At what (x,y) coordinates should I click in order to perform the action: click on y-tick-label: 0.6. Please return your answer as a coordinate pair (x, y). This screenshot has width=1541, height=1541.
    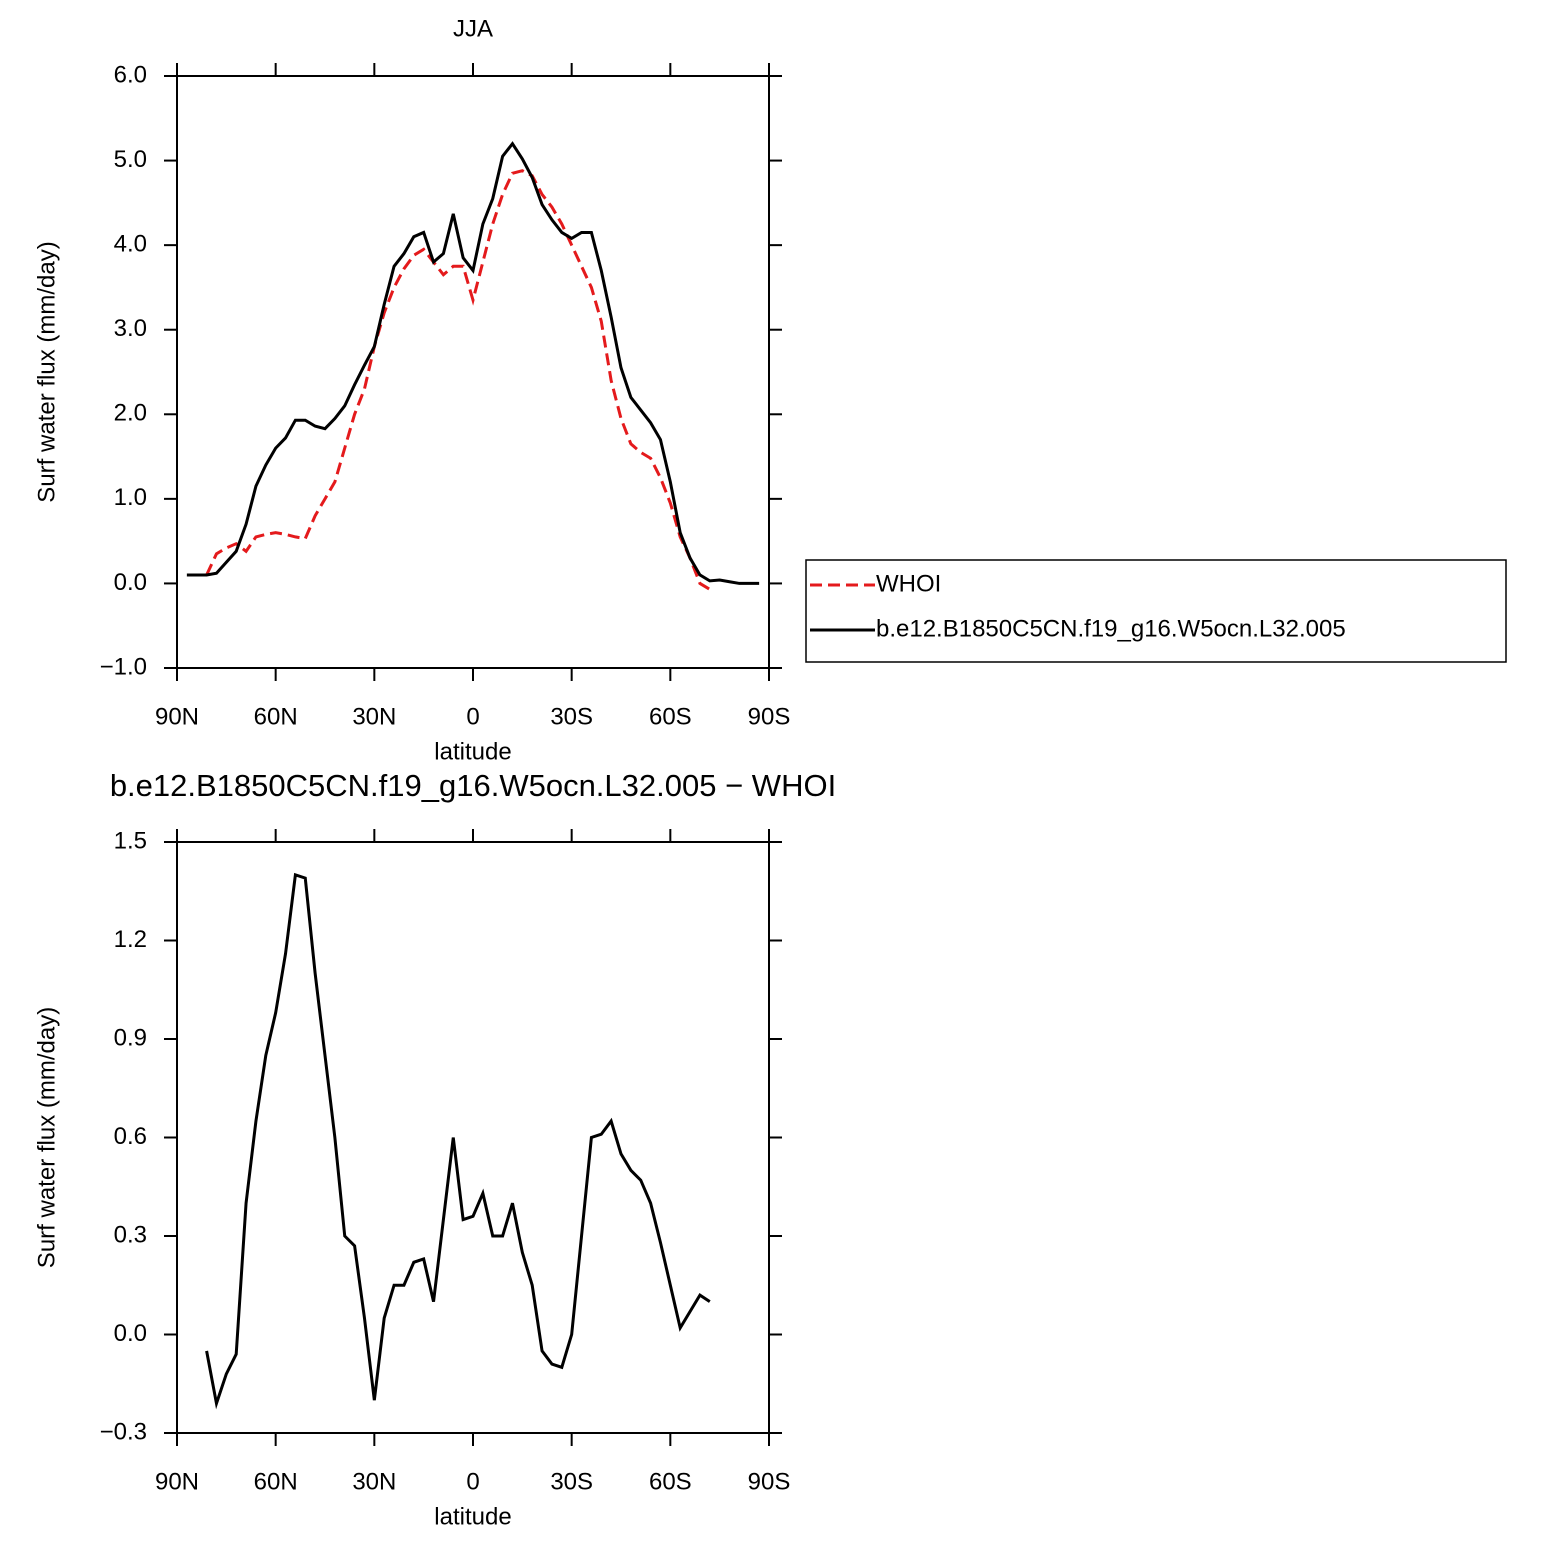
    Looking at the image, I should click on (130, 1136).